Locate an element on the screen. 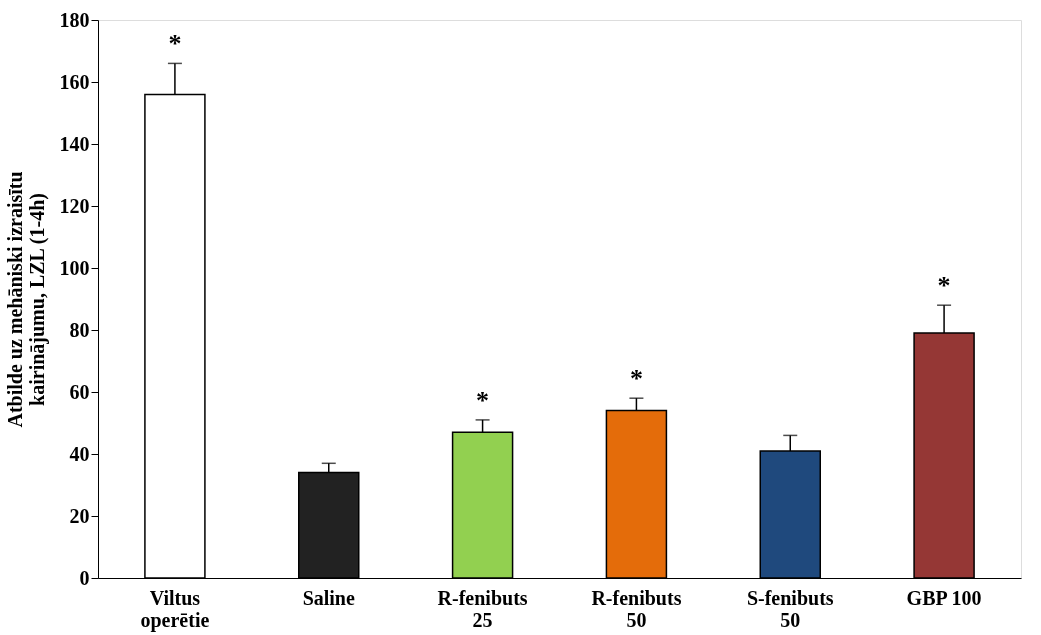 Image resolution: width=1041 pixels, height=635 pixels. y-tick-label: 100 is located at coordinates (74, 267).